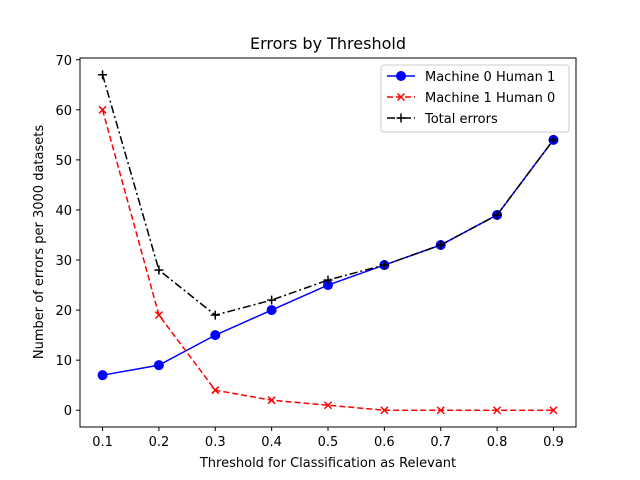 The image size is (640, 480). Describe the element at coordinates (63, 261) in the screenshot. I see `y-tick-label: 30` at that location.